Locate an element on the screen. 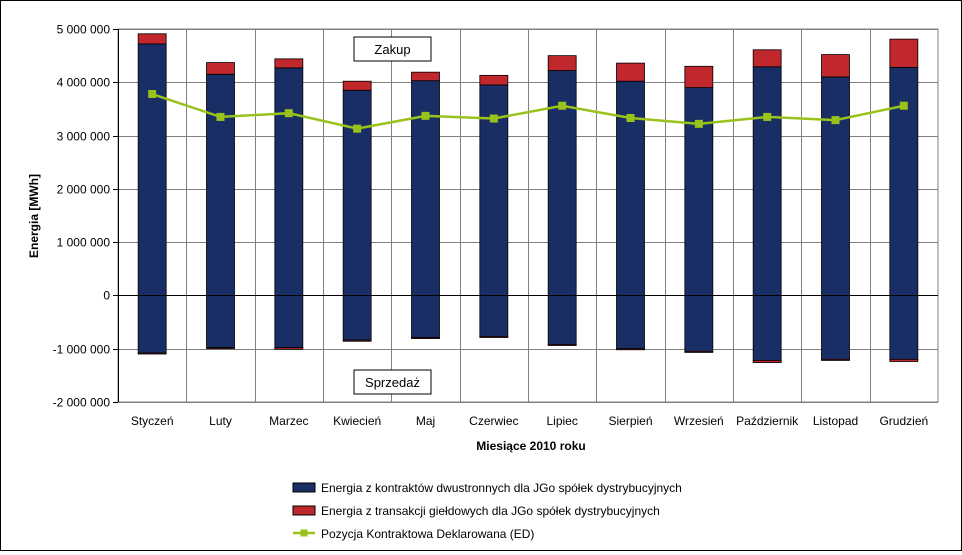  y-tick-label: -1 000 000 is located at coordinates (82, 350).